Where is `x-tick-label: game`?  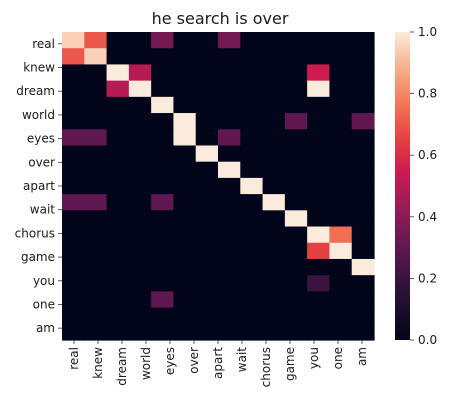
x-tick-label: game is located at coordinates (290, 364).